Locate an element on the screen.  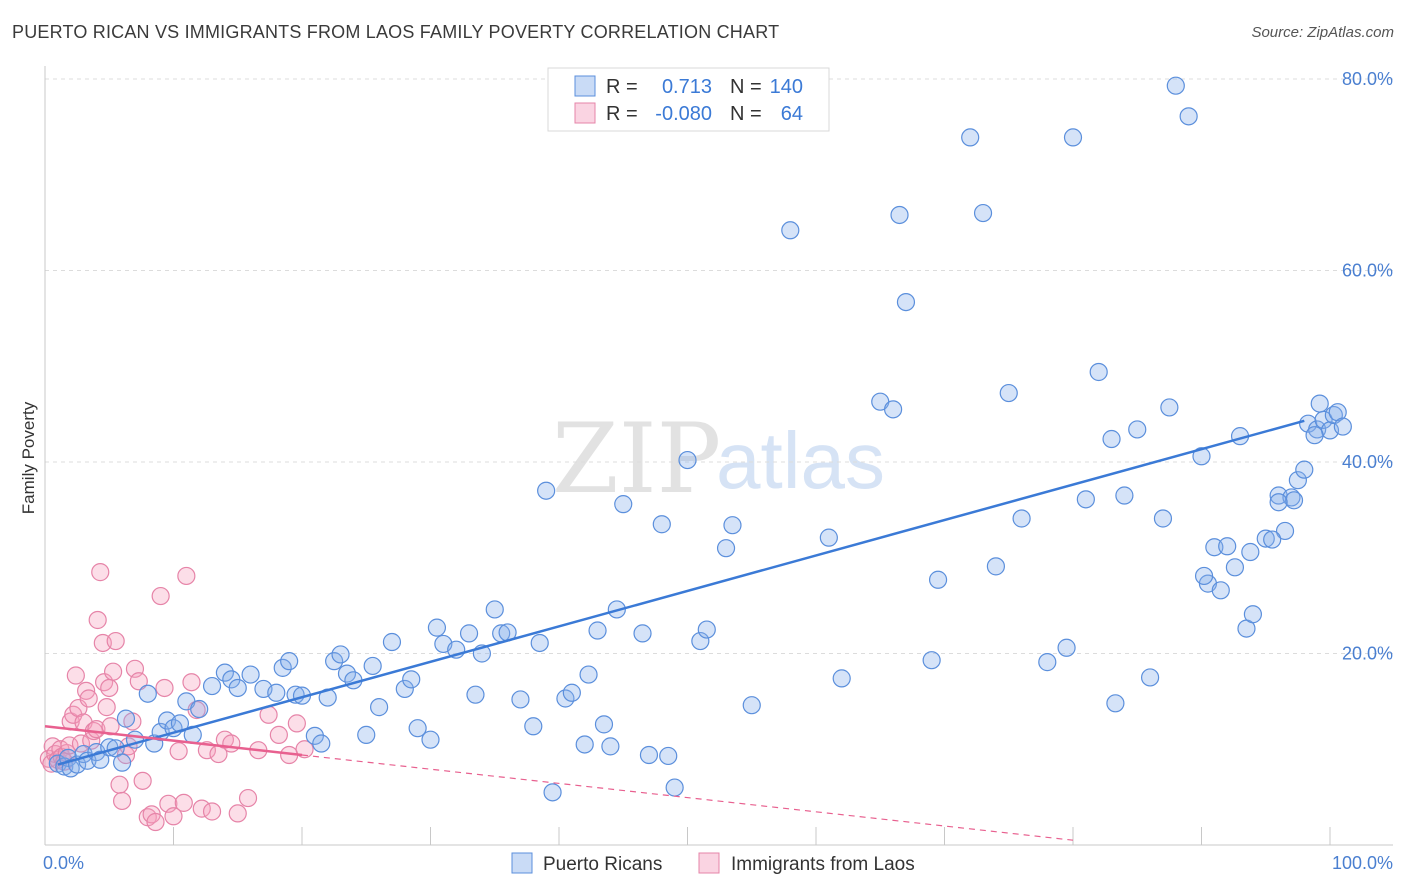
legend-n-value-blue: 140 is located at coordinates (786, 87).